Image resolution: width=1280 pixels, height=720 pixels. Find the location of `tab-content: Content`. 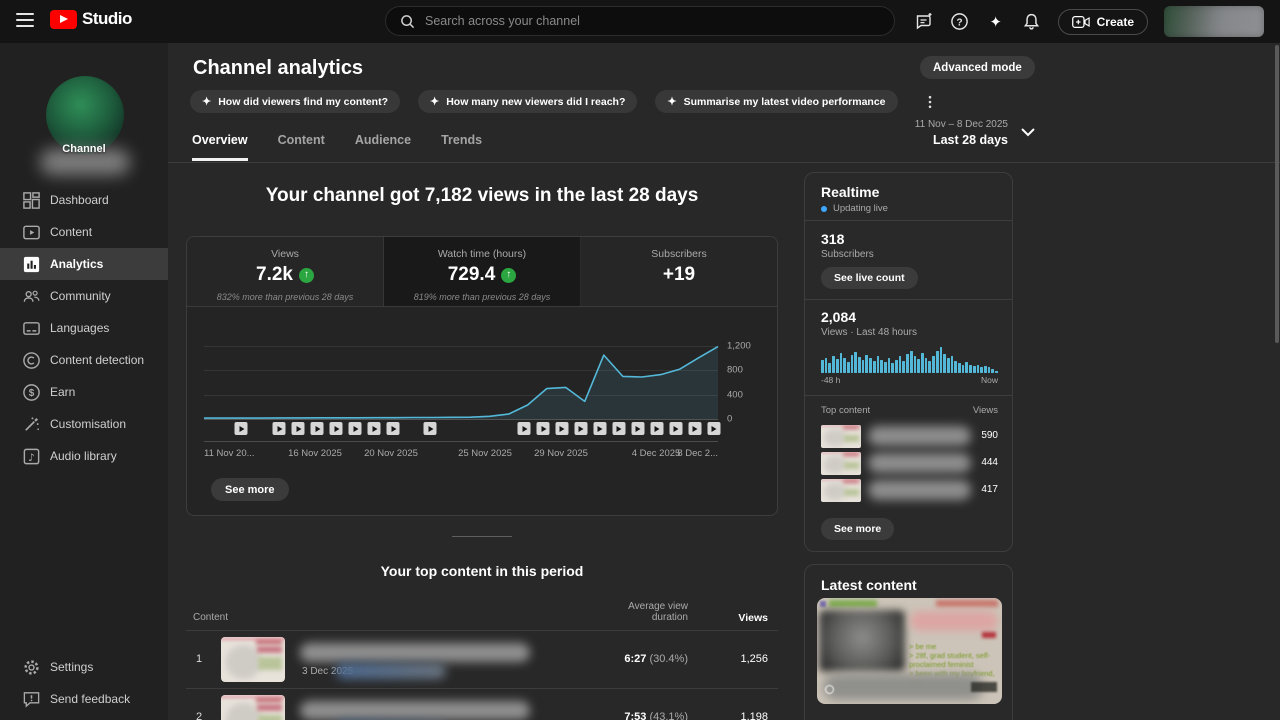

tab-content: Content is located at coordinates (301, 147).